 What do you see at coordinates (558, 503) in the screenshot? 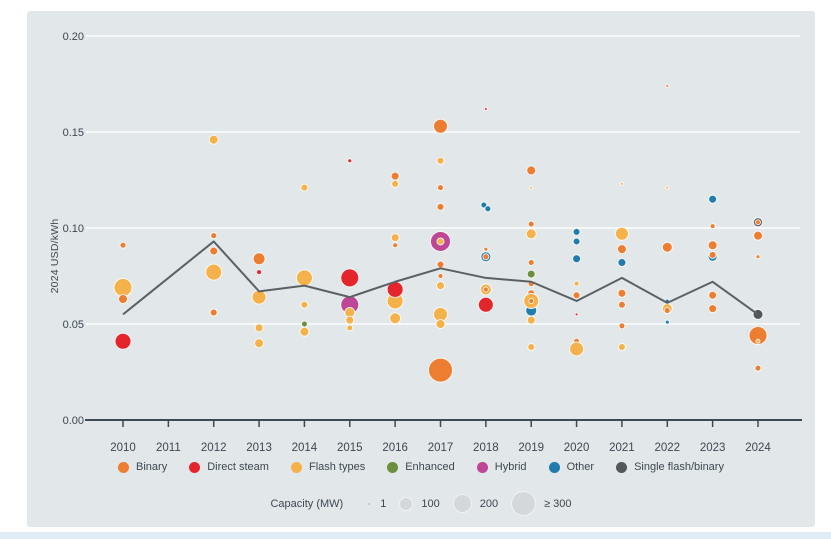
I see `capacity-label-3: ≥ 300` at bounding box center [558, 503].